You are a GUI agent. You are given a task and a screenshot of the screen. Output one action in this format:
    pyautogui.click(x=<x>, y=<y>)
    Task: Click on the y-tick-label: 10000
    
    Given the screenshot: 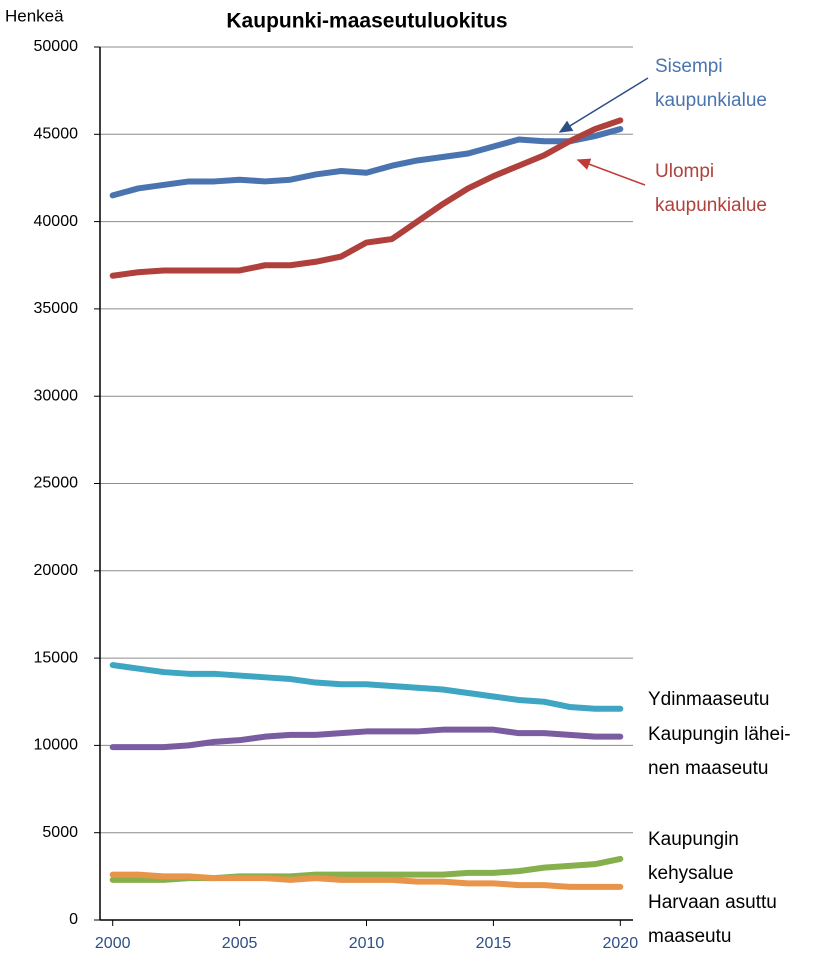 What is the action you would take?
    pyautogui.click(x=56, y=745)
    